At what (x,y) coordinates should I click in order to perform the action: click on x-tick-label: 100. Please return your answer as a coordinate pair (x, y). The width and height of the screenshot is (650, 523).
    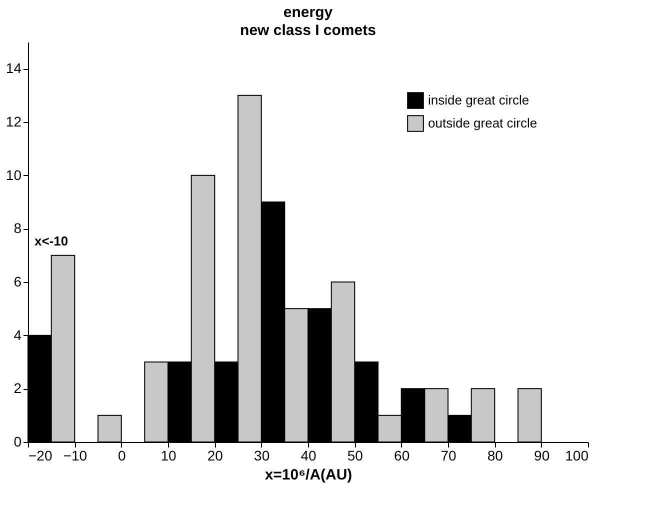
    Looking at the image, I should click on (577, 456).